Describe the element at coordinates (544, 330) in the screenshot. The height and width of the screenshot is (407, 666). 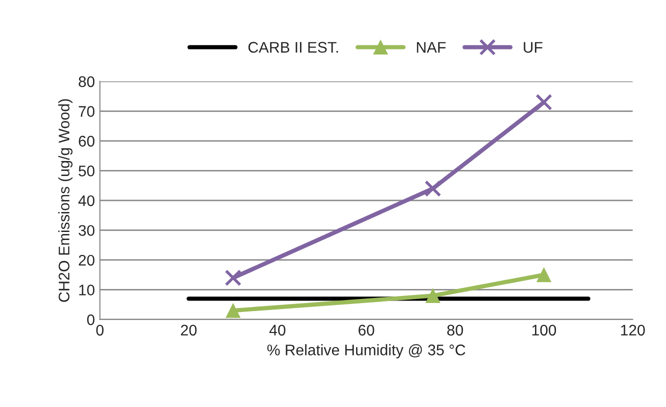
I see `x-tick-label: 100` at that location.